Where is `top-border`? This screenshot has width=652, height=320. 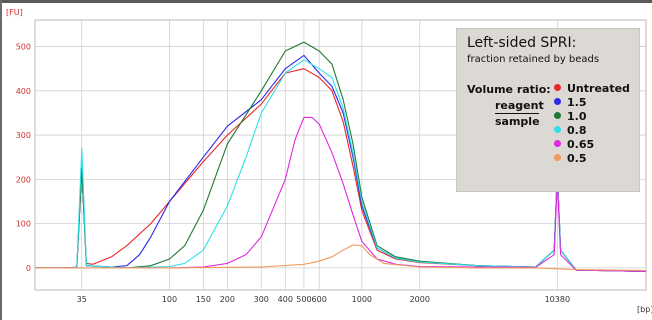
top-border is located at coordinates (326, 1).